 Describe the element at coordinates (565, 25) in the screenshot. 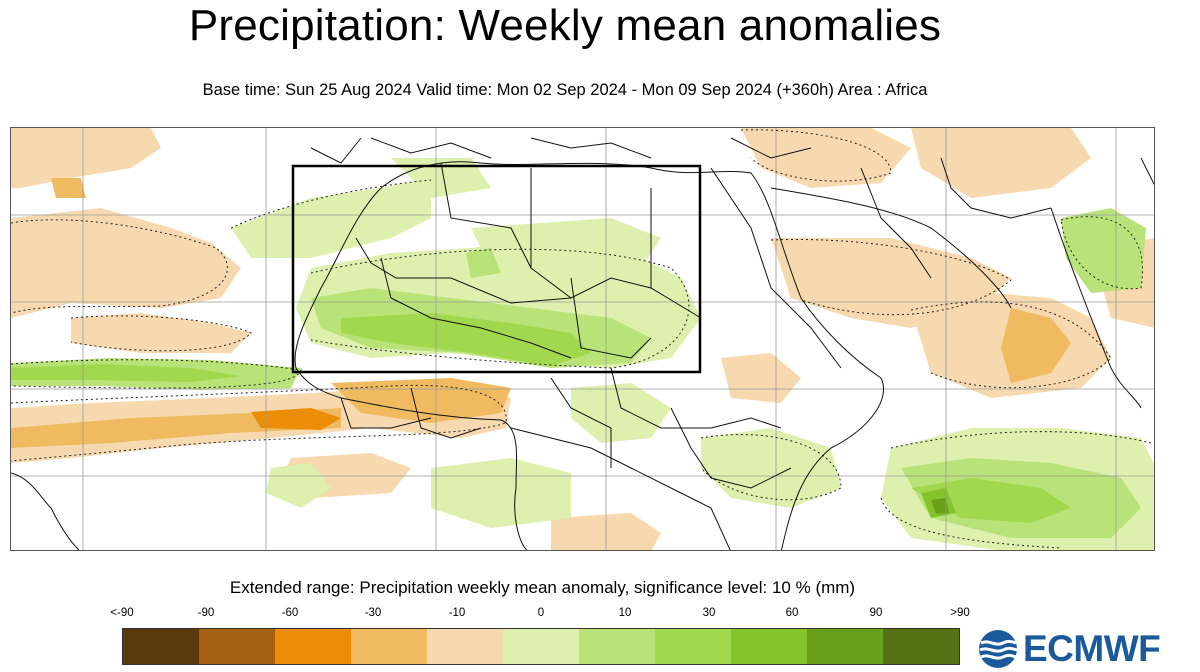

I see `chart-title: Precipitation: Weekly mean anomalies` at that location.